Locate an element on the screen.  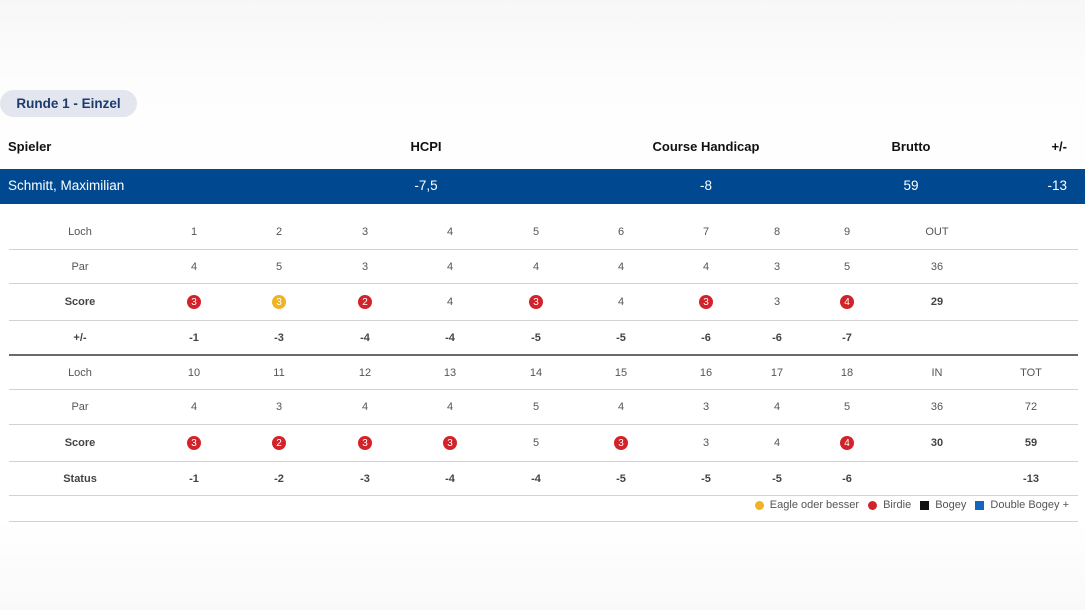
plusminus-value: -7 is located at coordinates (847, 337).